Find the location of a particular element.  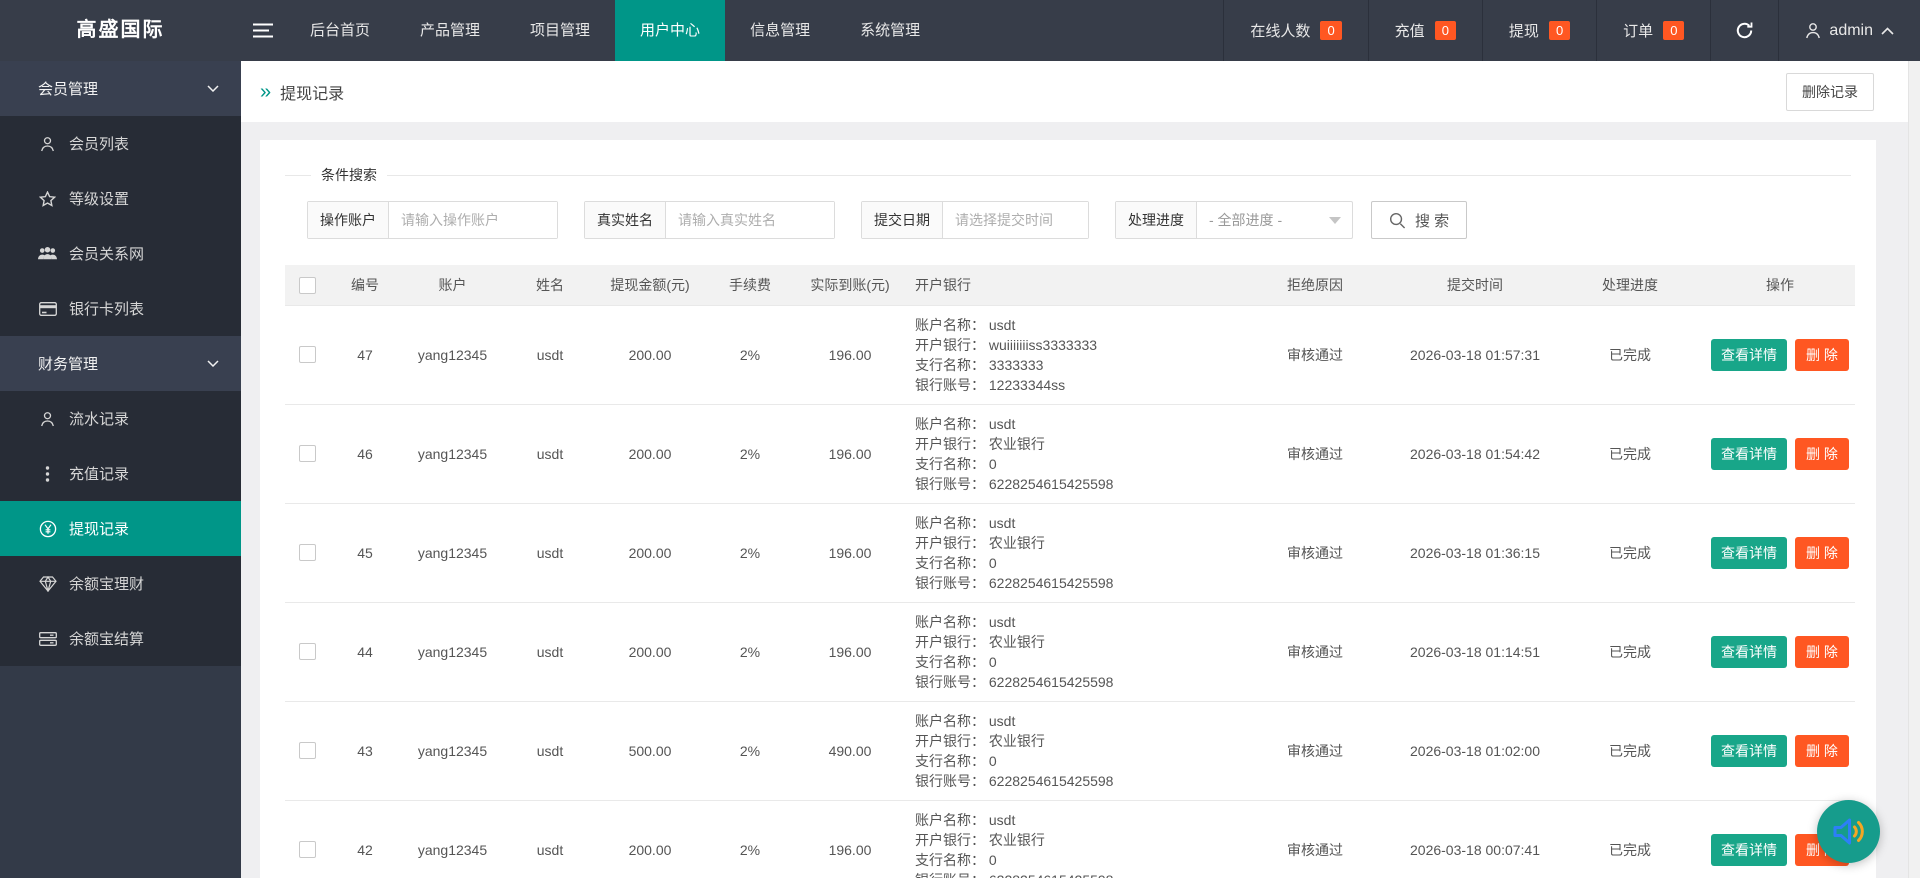

search-field-label: 操作账户 is located at coordinates (348, 220).